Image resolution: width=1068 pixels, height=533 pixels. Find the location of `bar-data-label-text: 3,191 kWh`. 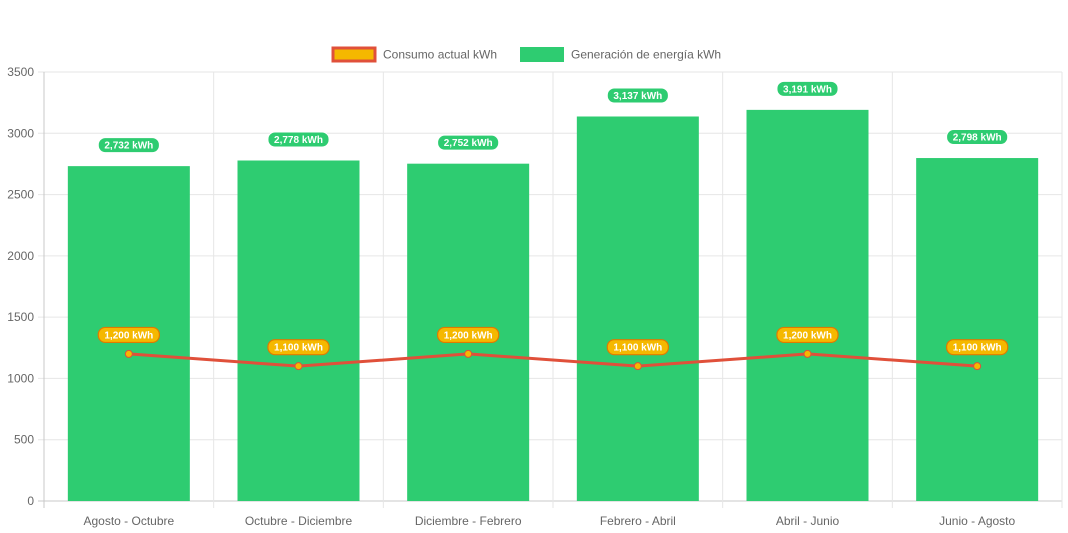

bar-data-label-text: 3,191 kWh is located at coordinates (807, 89).